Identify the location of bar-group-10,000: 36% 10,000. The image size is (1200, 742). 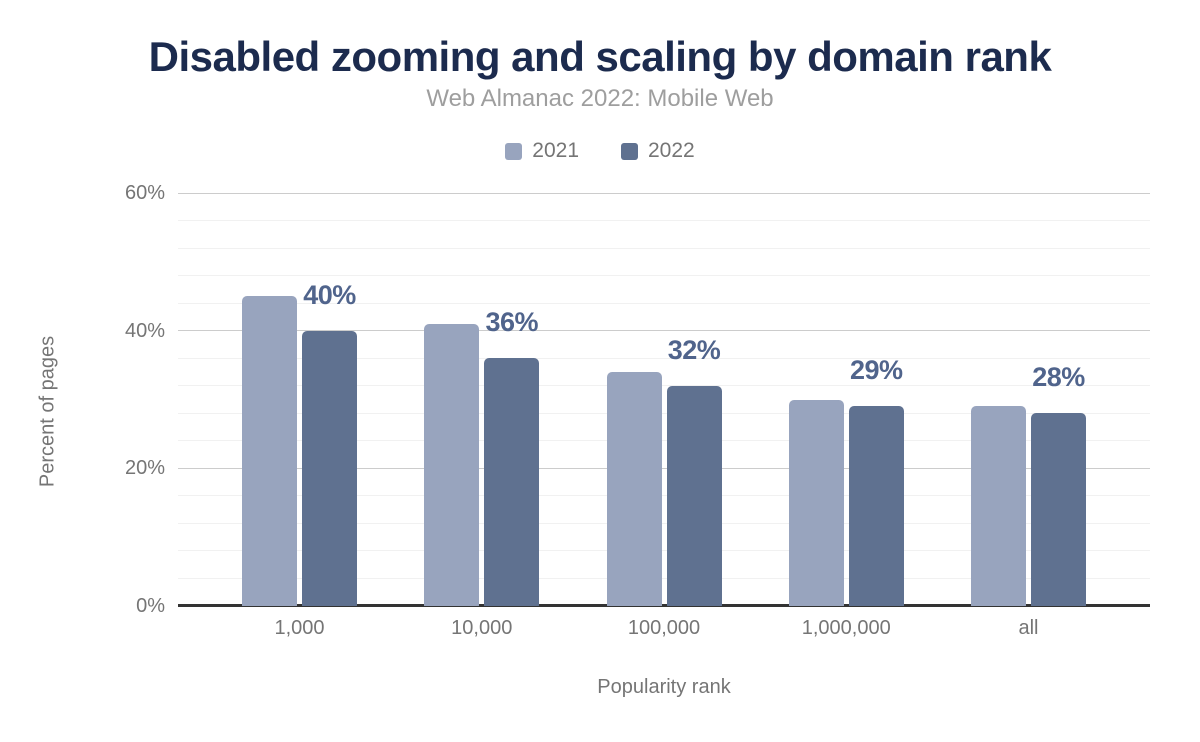
(482, 416).